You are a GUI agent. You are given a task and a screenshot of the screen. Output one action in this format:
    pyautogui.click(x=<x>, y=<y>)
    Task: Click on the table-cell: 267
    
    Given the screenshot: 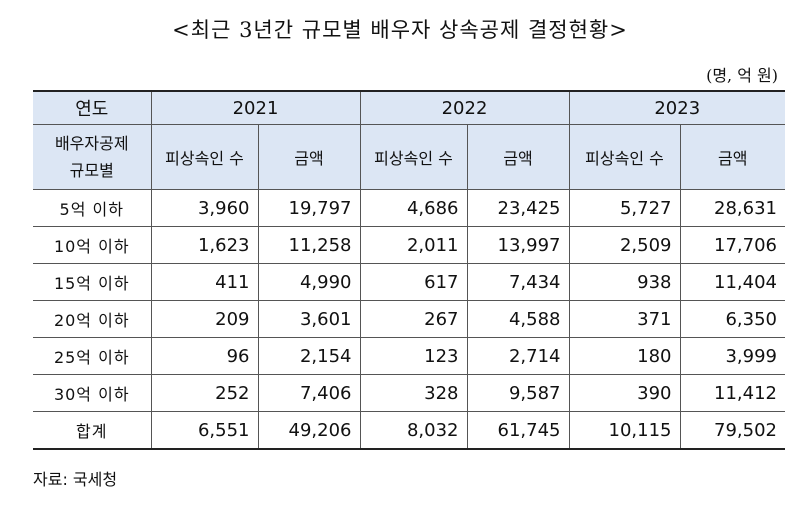 What is the action you would take?
    pyautogui.click(x=413, y=319)
    